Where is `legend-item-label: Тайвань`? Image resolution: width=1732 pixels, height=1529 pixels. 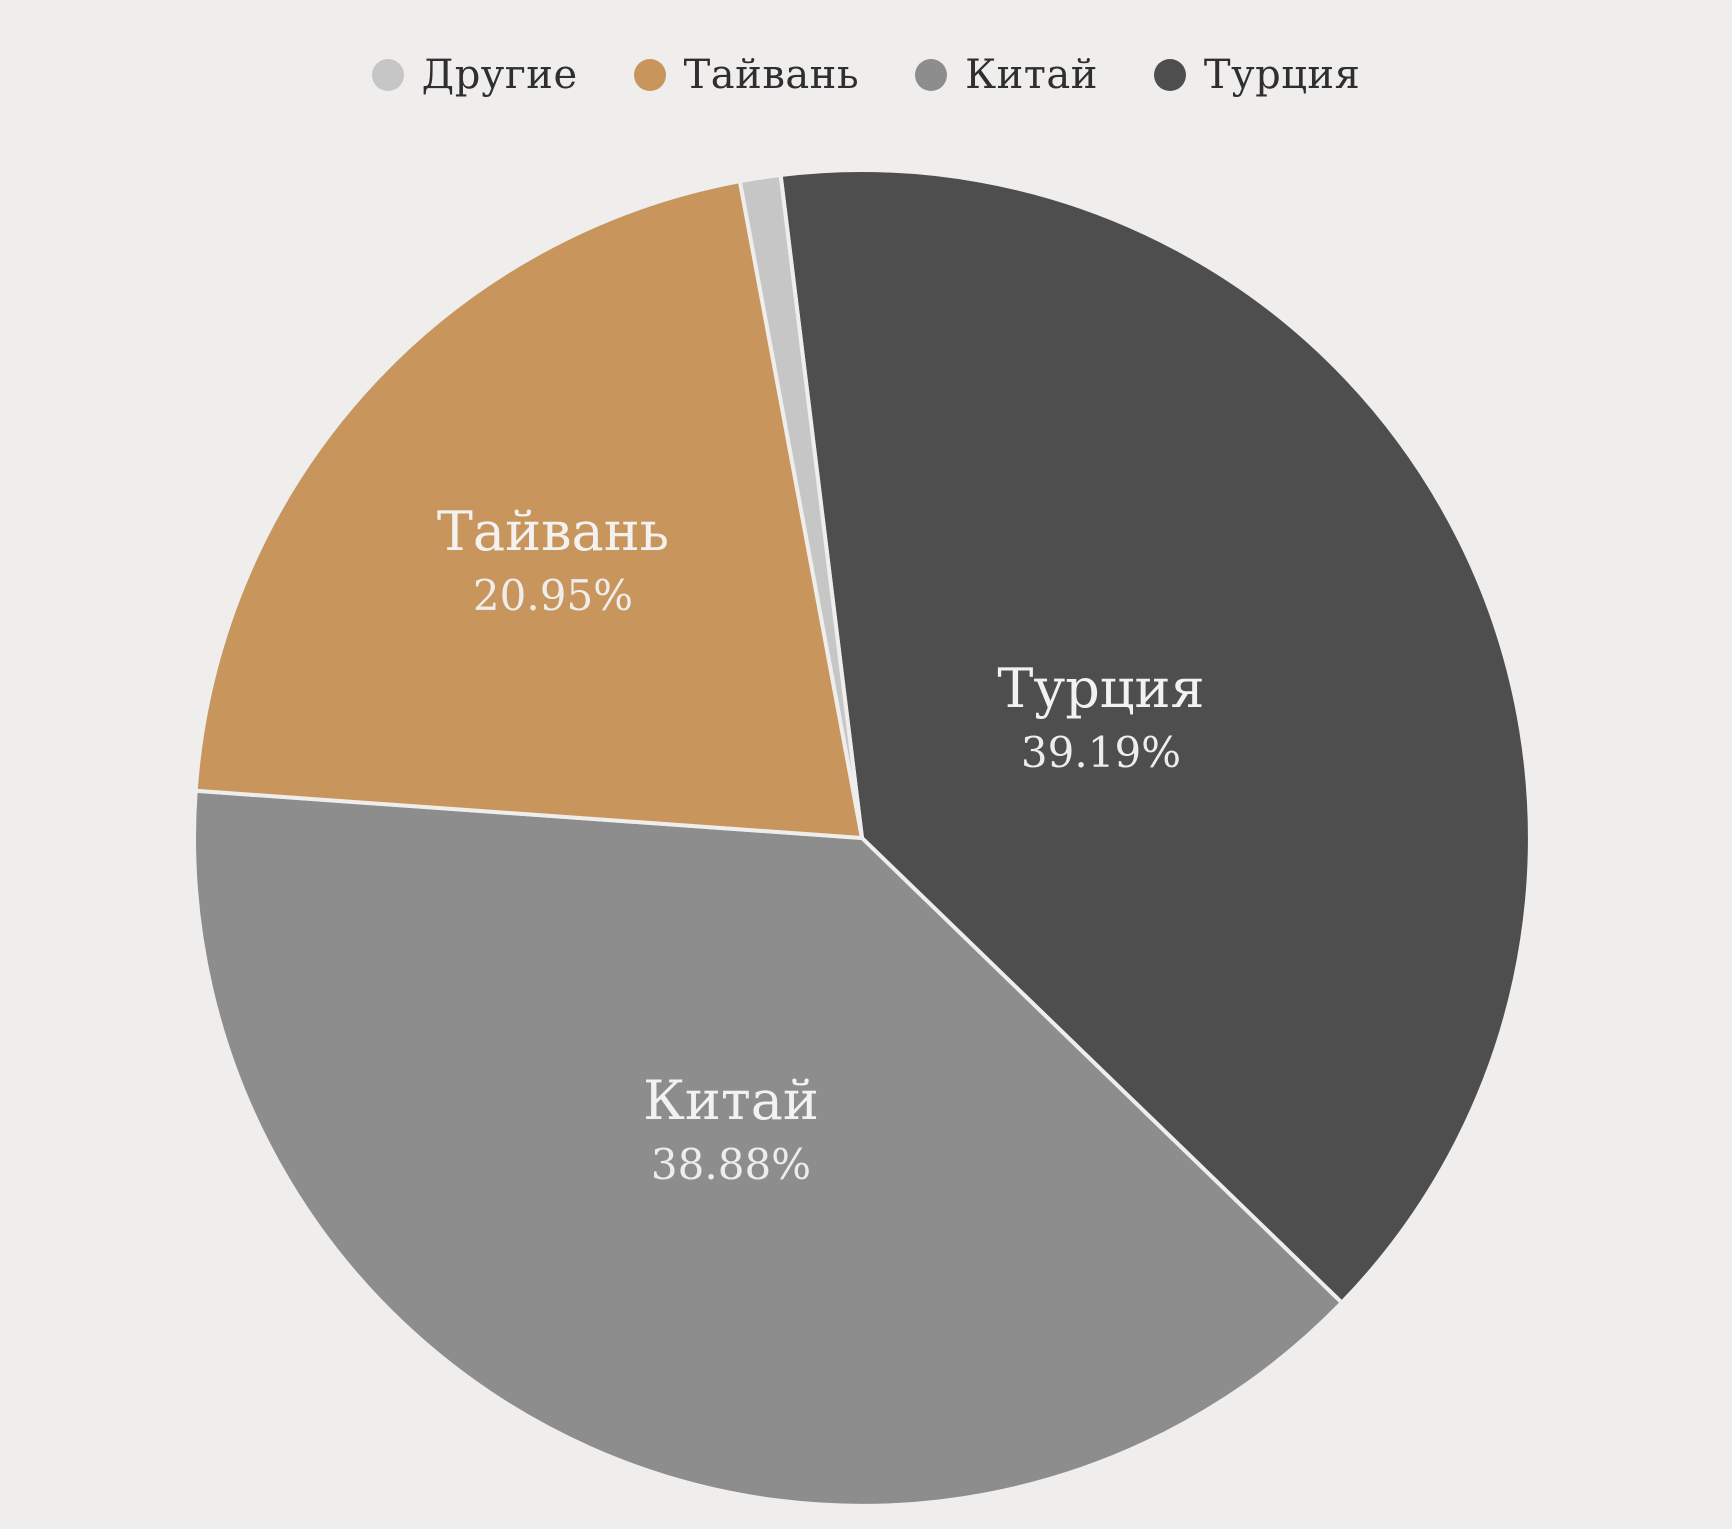 legend-item-label: Тайвань is located at coordinates (771, 75).